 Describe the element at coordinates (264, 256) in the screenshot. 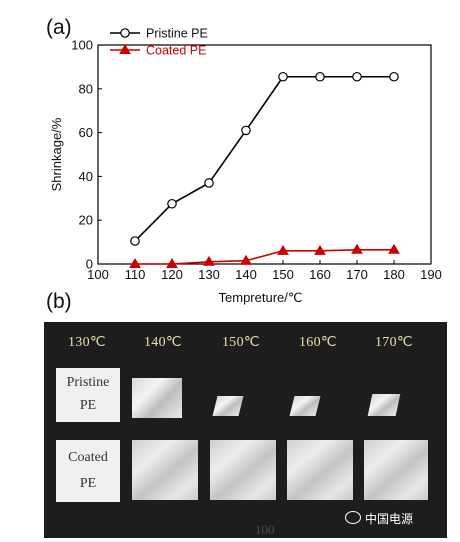

I see `coated-pe-line` at that location.